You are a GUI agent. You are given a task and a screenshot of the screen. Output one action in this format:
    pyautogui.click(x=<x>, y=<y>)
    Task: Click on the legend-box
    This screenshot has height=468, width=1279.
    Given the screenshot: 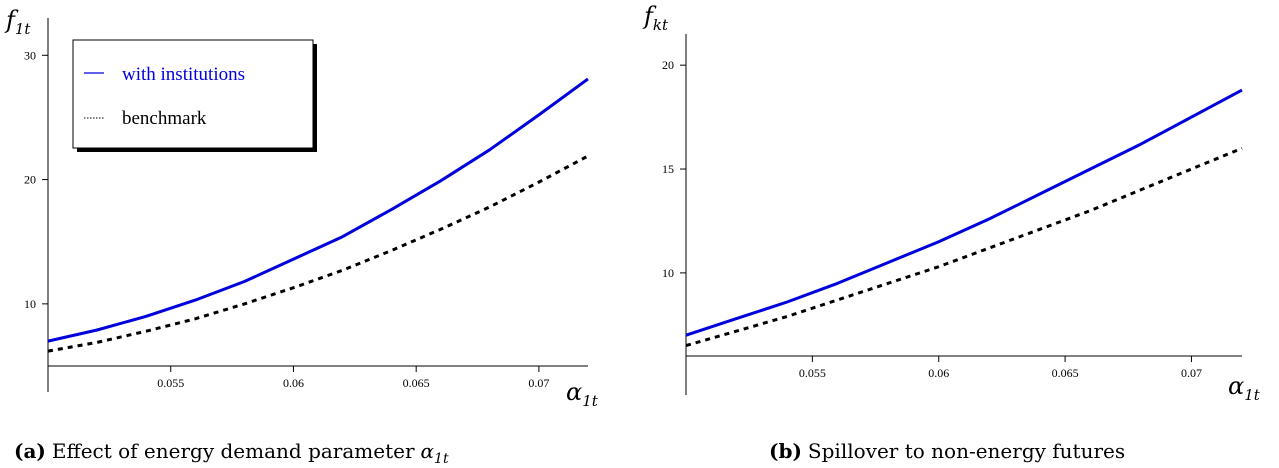 What is the action you would take?
    pyautogui.click(x=193, y=94)
    